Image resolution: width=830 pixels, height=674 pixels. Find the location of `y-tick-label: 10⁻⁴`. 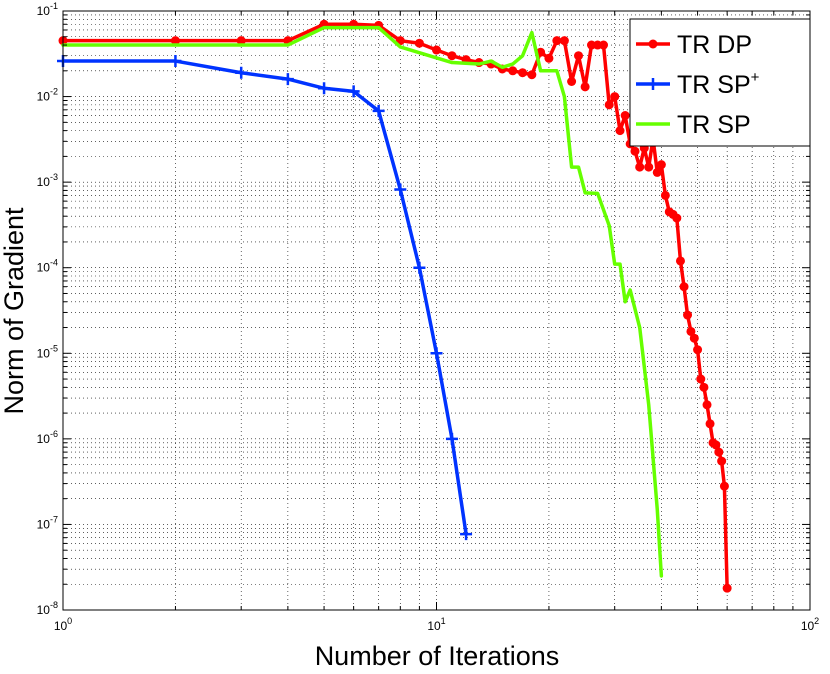

y-tick-label: 10⁻⁴ is located at coordinates (47, 266).